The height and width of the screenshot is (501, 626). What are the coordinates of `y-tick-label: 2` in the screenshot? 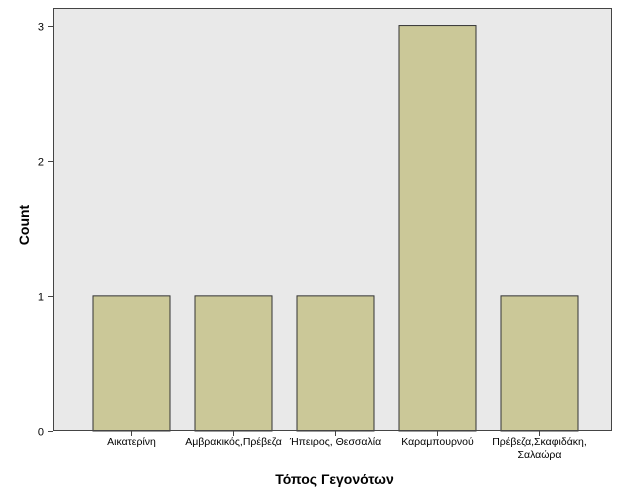 It's located at (41, 163).